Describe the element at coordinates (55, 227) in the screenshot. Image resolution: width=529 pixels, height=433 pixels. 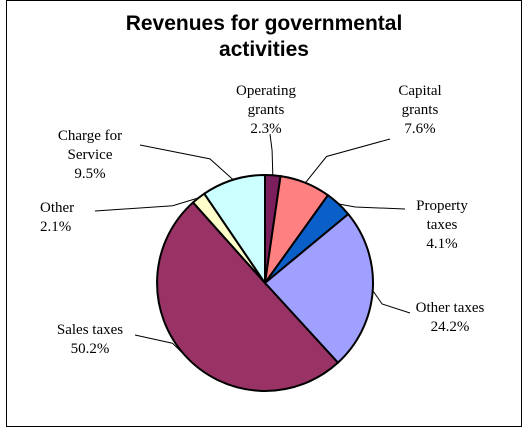
I see `data-label-value-other: 2.1%` at that location.